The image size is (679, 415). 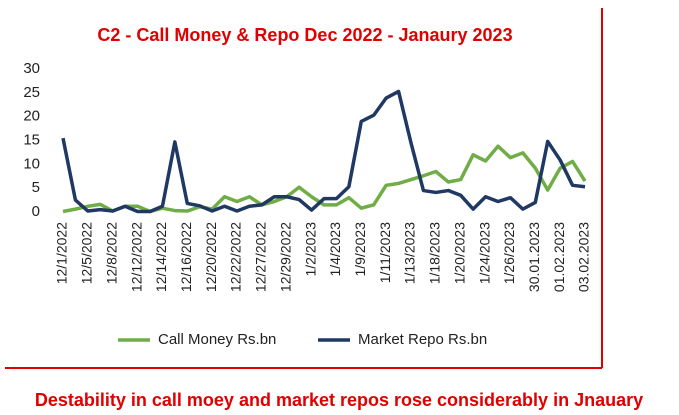 I want to click on x-tick-label: 1/18/2023, so click(x=435, y=253).